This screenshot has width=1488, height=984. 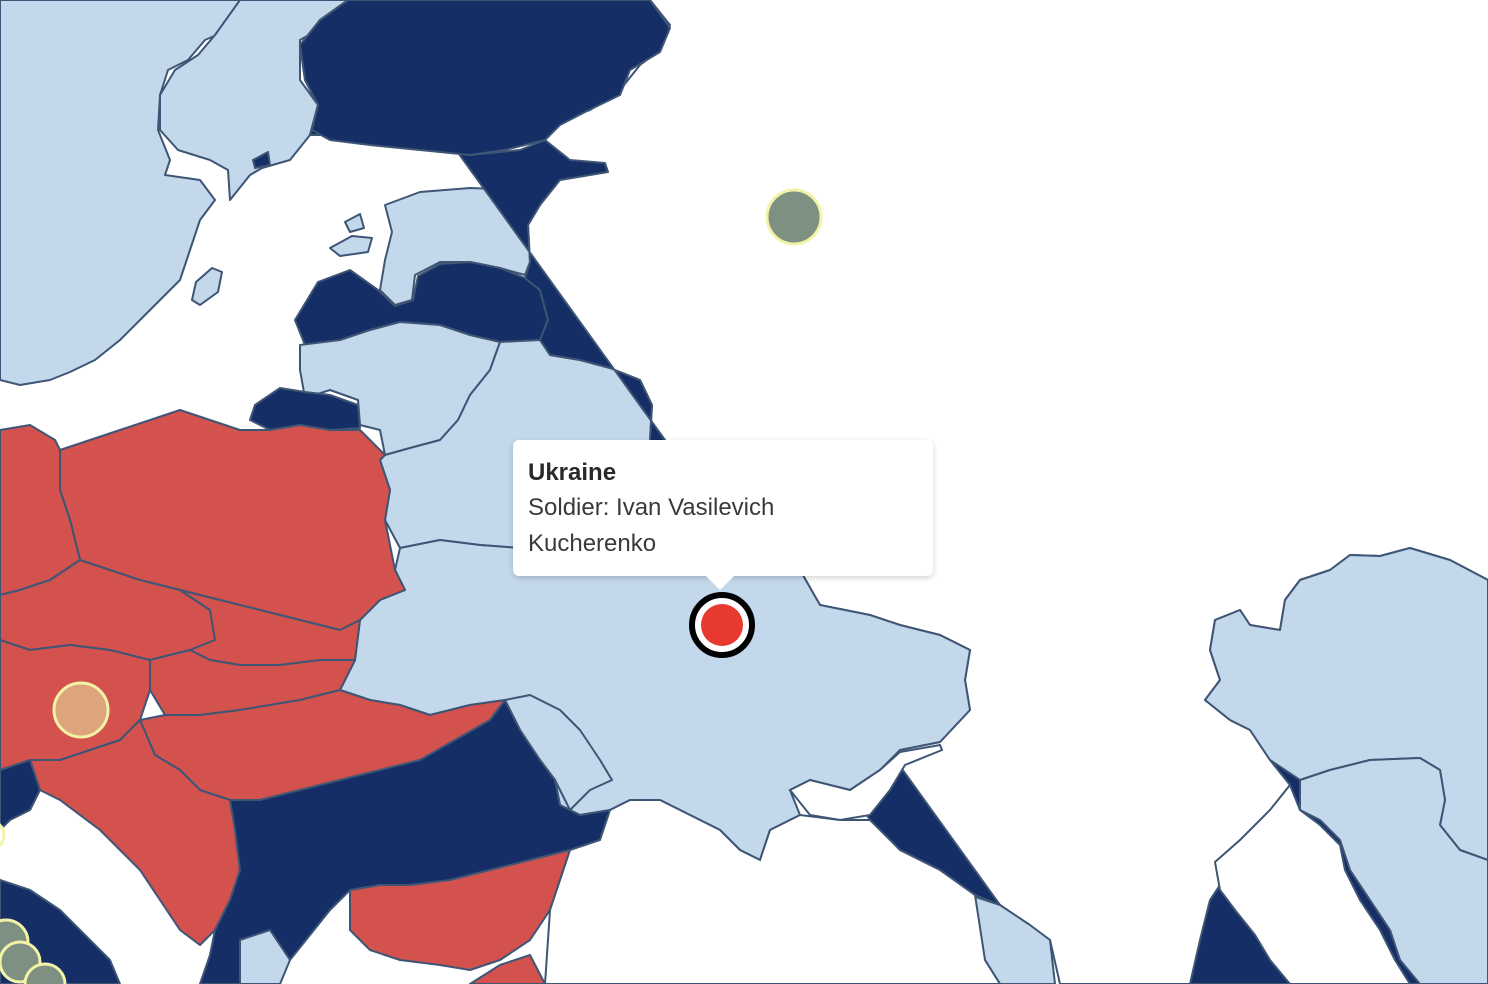 I want to click on country-north-macedonia, so click(x=265, y=956).